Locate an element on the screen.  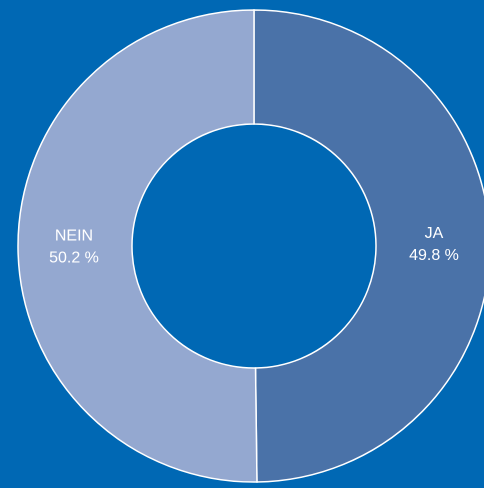
slice-label: NEIN is located at coordinates (74, 235).